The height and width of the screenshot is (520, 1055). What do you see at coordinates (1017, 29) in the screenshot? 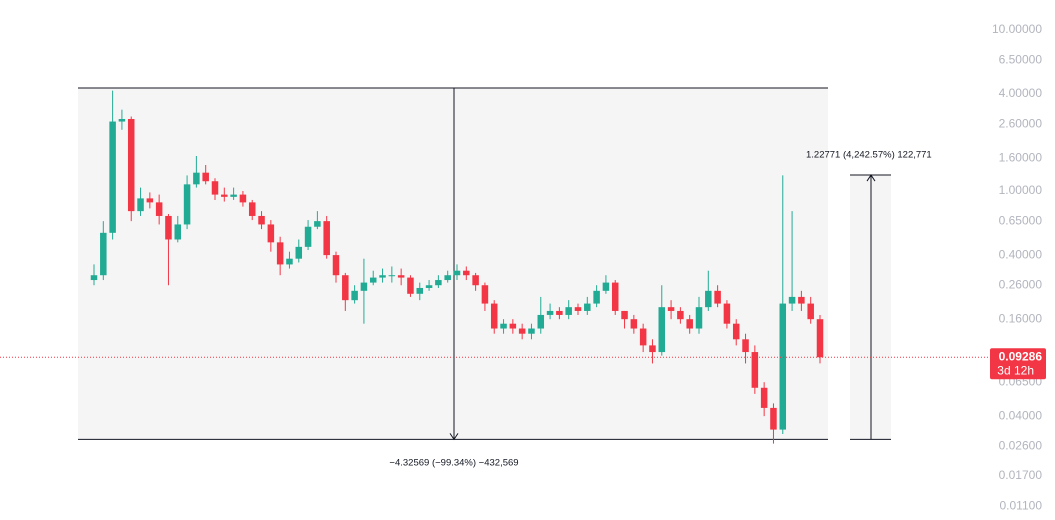
I see `y-tick-label: 10.00000` at bounding box center [1017, 29].